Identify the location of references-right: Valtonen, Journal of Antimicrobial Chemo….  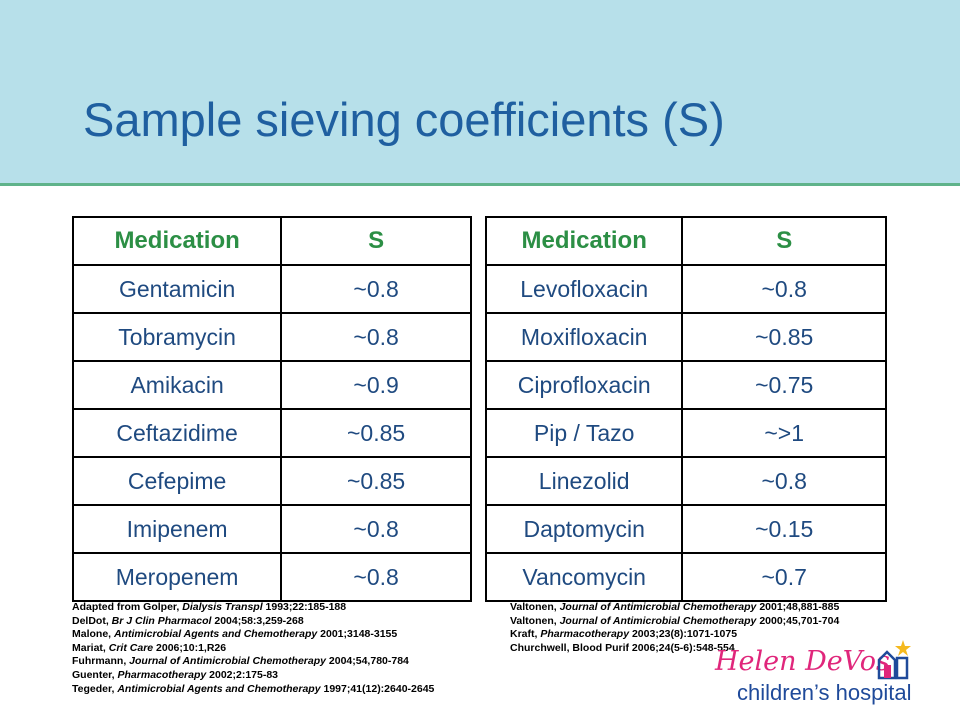
(674, 628).